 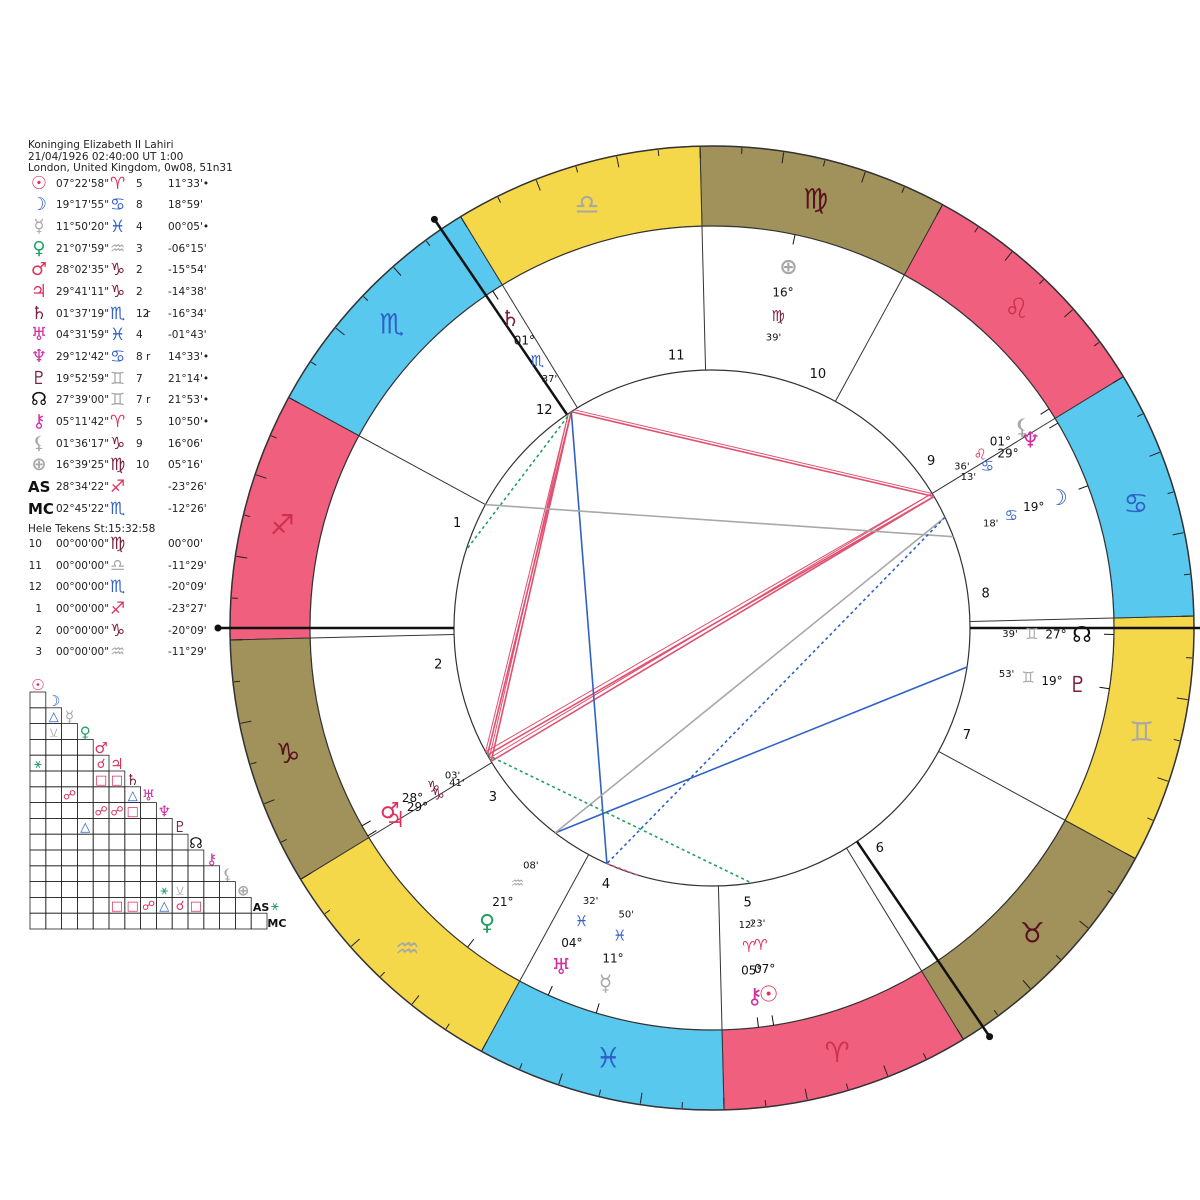 What do you see at coordinates (218, 628) in the screenshot?
I see `angle-axis-dot` at bounding box center [218, 628].